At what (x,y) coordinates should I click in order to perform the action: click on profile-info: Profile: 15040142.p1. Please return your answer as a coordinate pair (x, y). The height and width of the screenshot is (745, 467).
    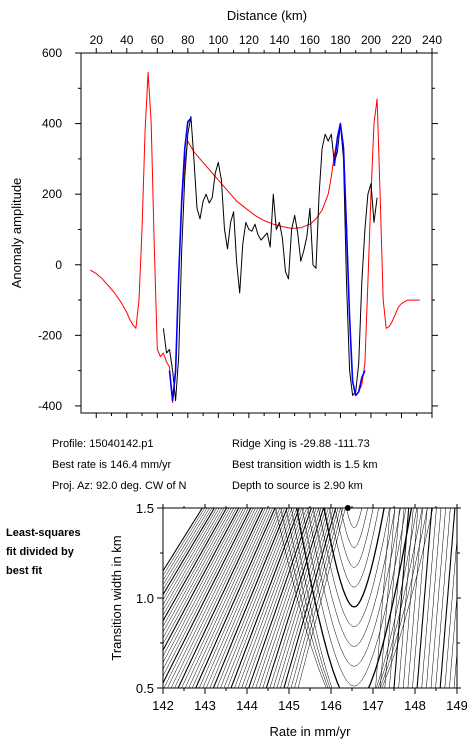
    Looking at the image, I should click on (103, 444).